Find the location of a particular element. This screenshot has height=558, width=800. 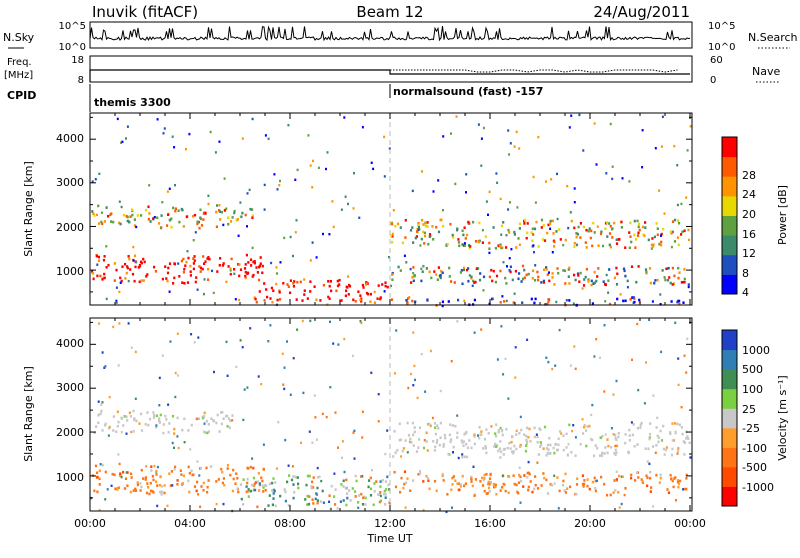

xtick-0800: 08:00 is located at coordinates (290, 523).